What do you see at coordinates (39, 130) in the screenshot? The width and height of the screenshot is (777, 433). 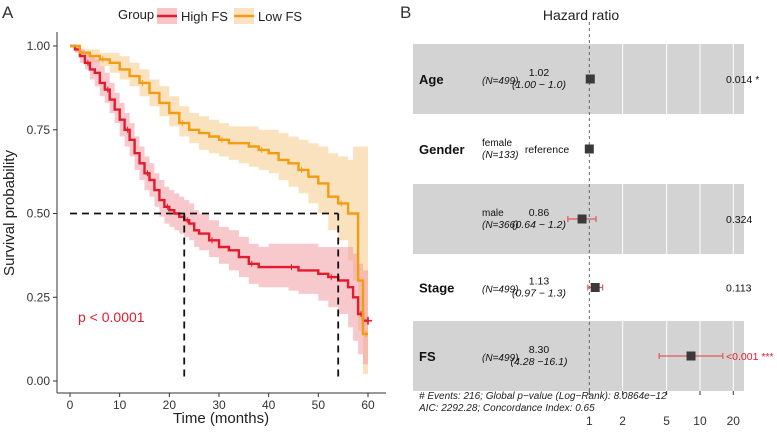 I see `km-y-tick-label: 0.75` at bounding box center [39, 130].